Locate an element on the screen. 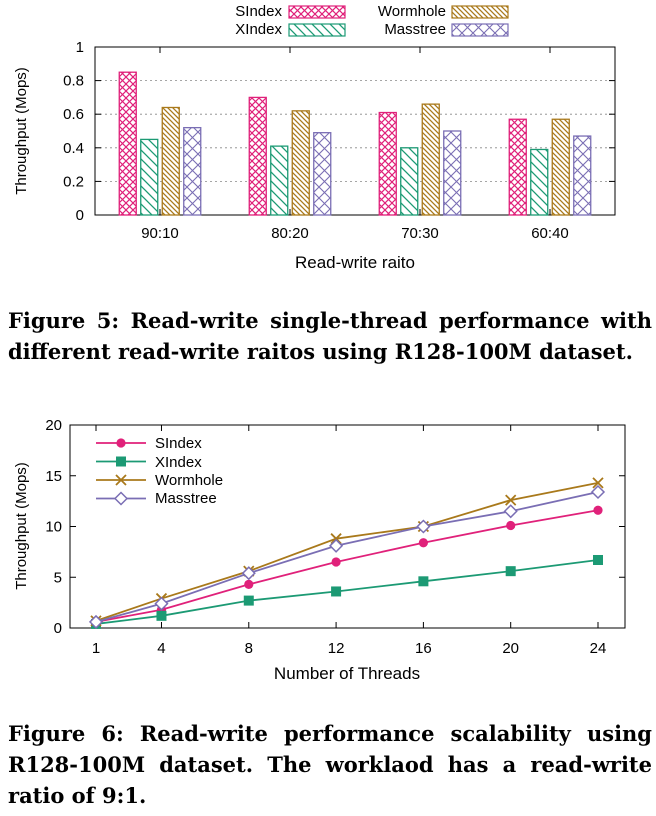  x-tick-label: 24 is located at coordinates (598, 648).